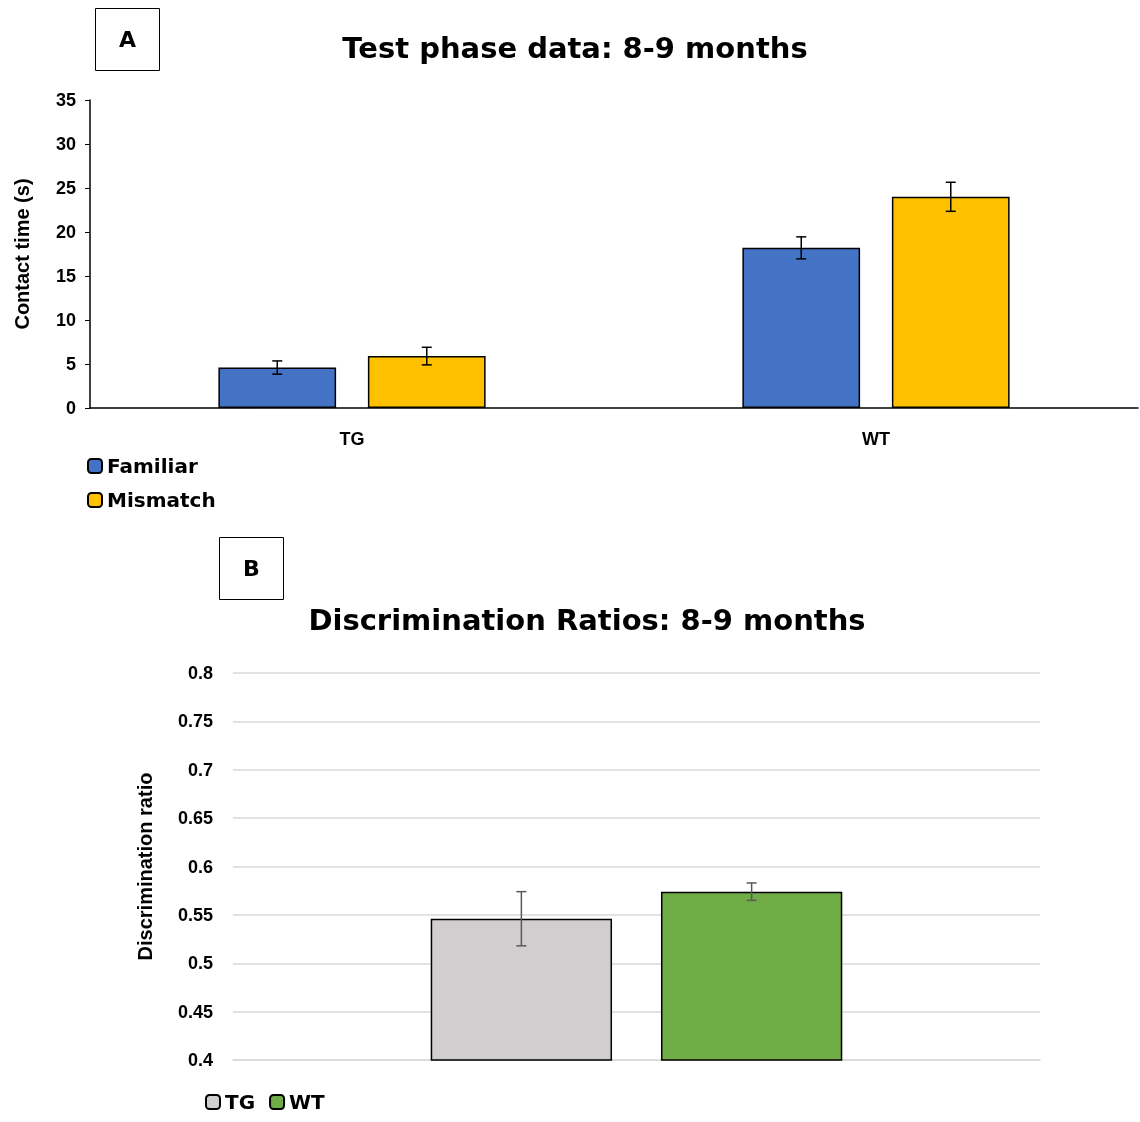 This screenshot has height=1122, width=1140. I want to click on legend-label: TG, so click(240, 1102).